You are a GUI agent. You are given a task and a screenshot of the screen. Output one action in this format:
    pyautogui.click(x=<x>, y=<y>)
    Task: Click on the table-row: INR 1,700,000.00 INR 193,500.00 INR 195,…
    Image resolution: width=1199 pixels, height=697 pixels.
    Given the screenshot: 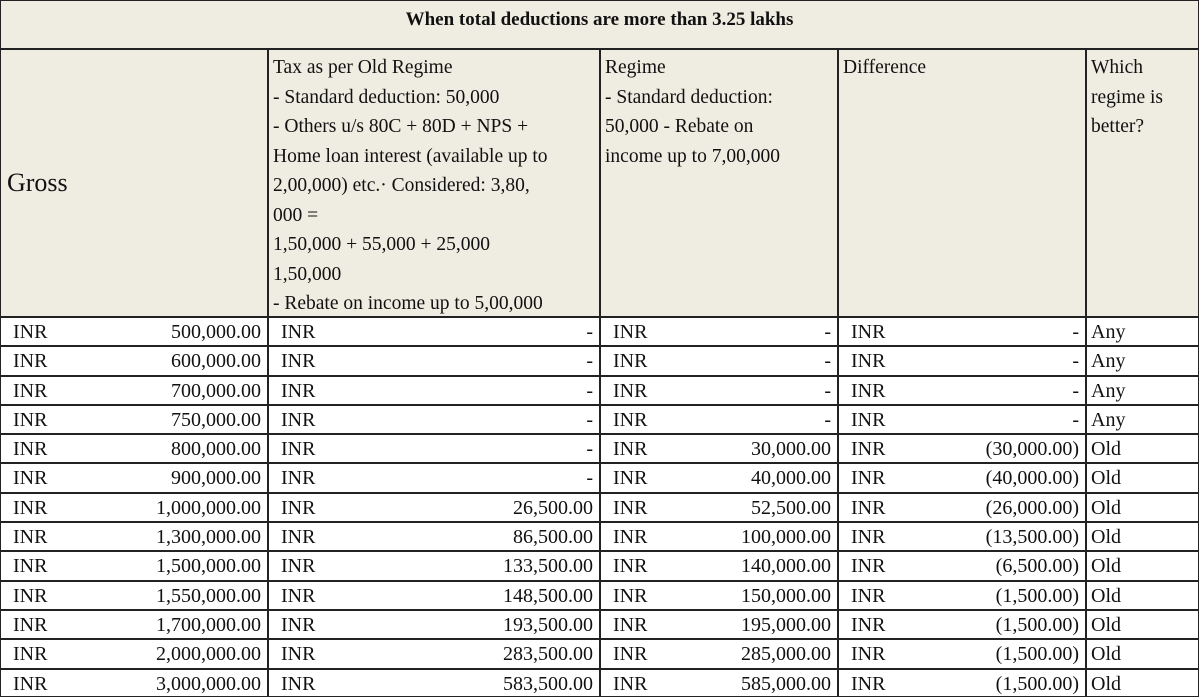 What is the action you would take?
    pyautogui.click(x=599, y=623)
    